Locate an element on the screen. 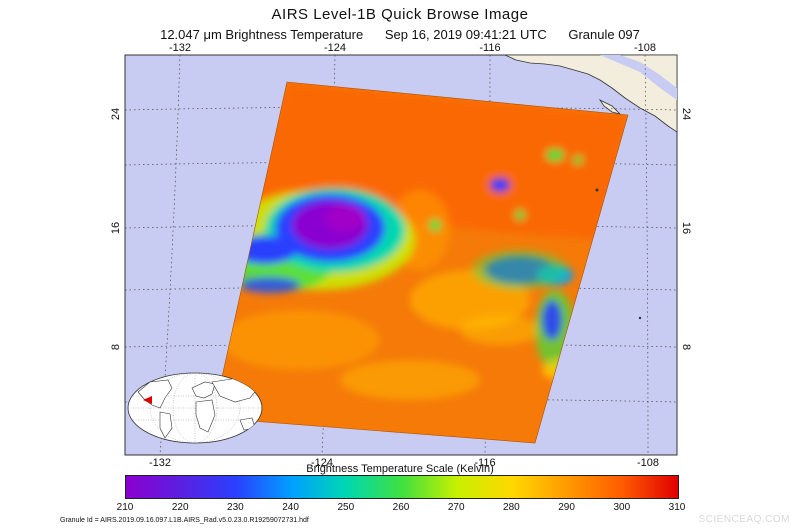 The image size is (800, 530). gulf-of-california is located at coordinates (638, 77).